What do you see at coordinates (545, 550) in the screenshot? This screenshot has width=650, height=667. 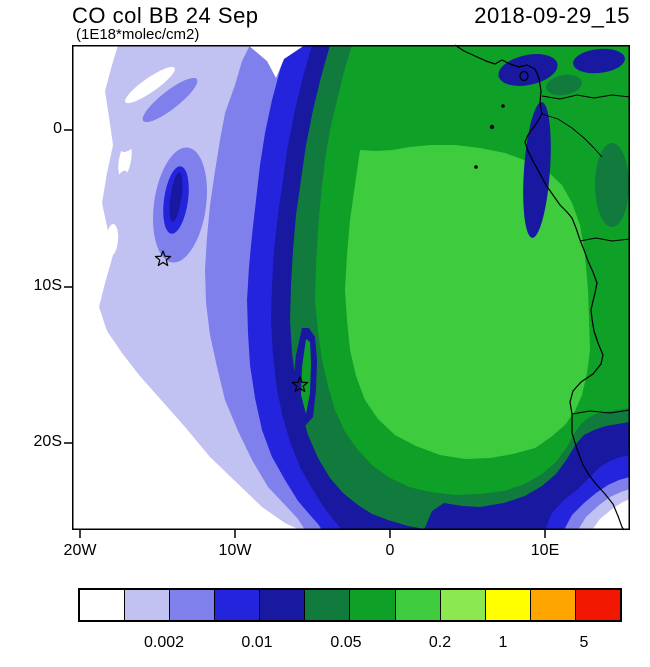 I see `x-tick-label-10e: 10E` at bounding box center [545, 550].